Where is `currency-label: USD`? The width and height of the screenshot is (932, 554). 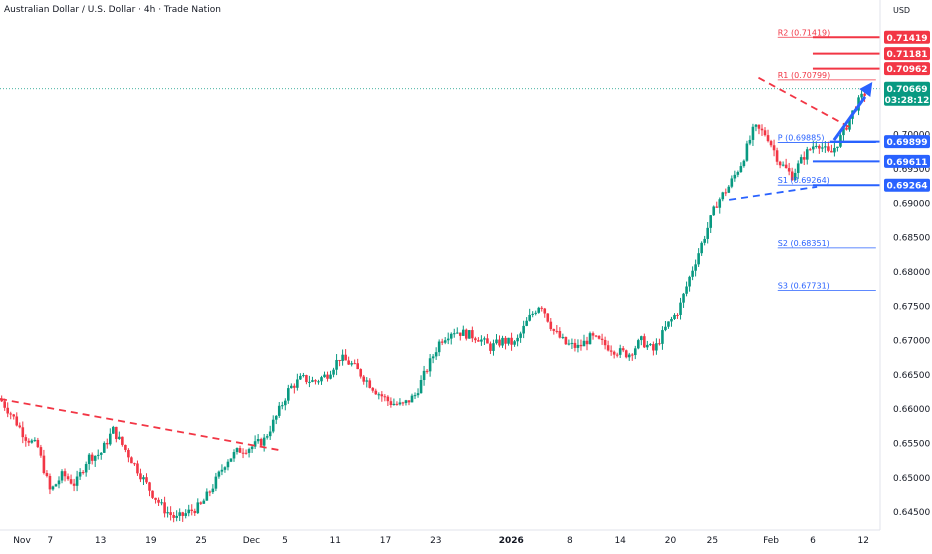 currency-label: USD is located at coordinates (901, 10).